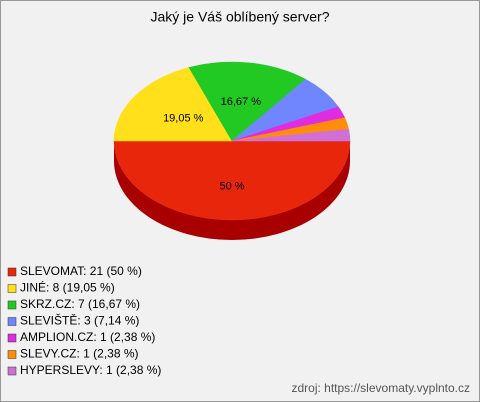  I want to click on data-label: 19,05 %, so click(183, 119).